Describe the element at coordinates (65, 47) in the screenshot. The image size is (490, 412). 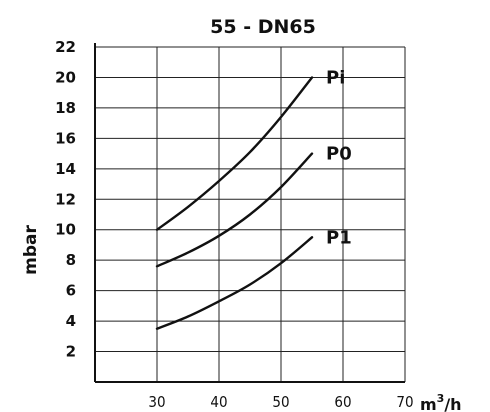
I see `y-tick-label: 22` at that location.